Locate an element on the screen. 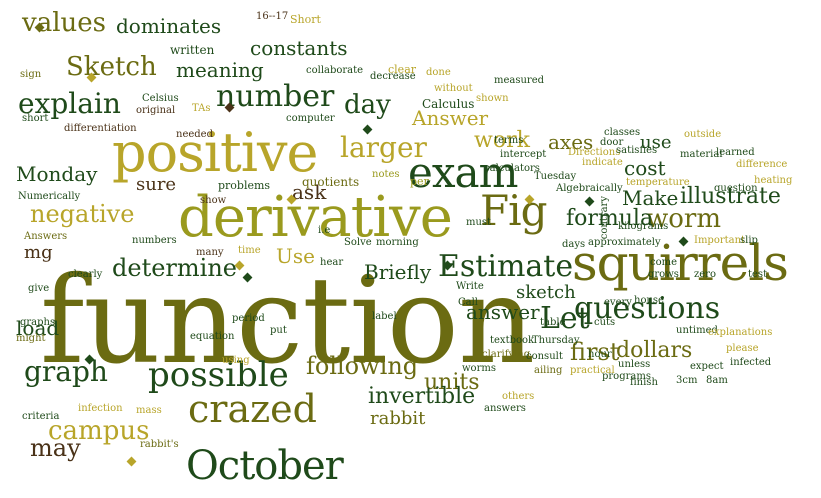 The height and width of the screenshot is (498, 821). word-cloud-word: questions is located at coordinates (647, 308).